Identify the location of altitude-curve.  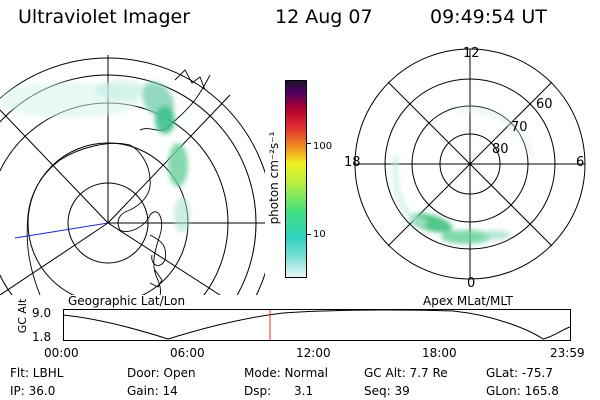
(317, 324).